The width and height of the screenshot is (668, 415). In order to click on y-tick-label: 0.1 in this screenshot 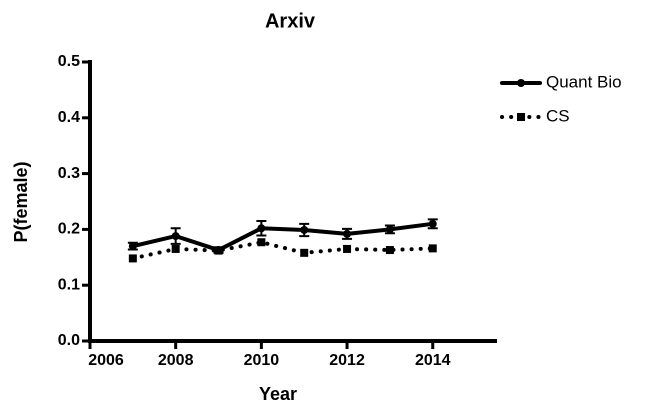, I will do `click(69, 284)`.